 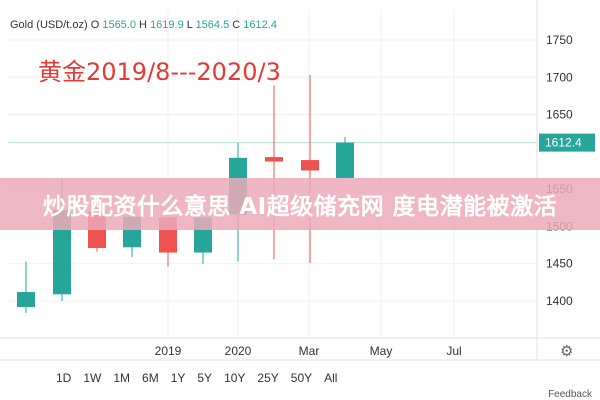 What do you see at coordinates (196, 378) in the screenshot?
I see `range-selector: 1D 1W 1M 6M 1Y 5Y 10Y 25Y 50Y All` at bounding box center [196, 378].